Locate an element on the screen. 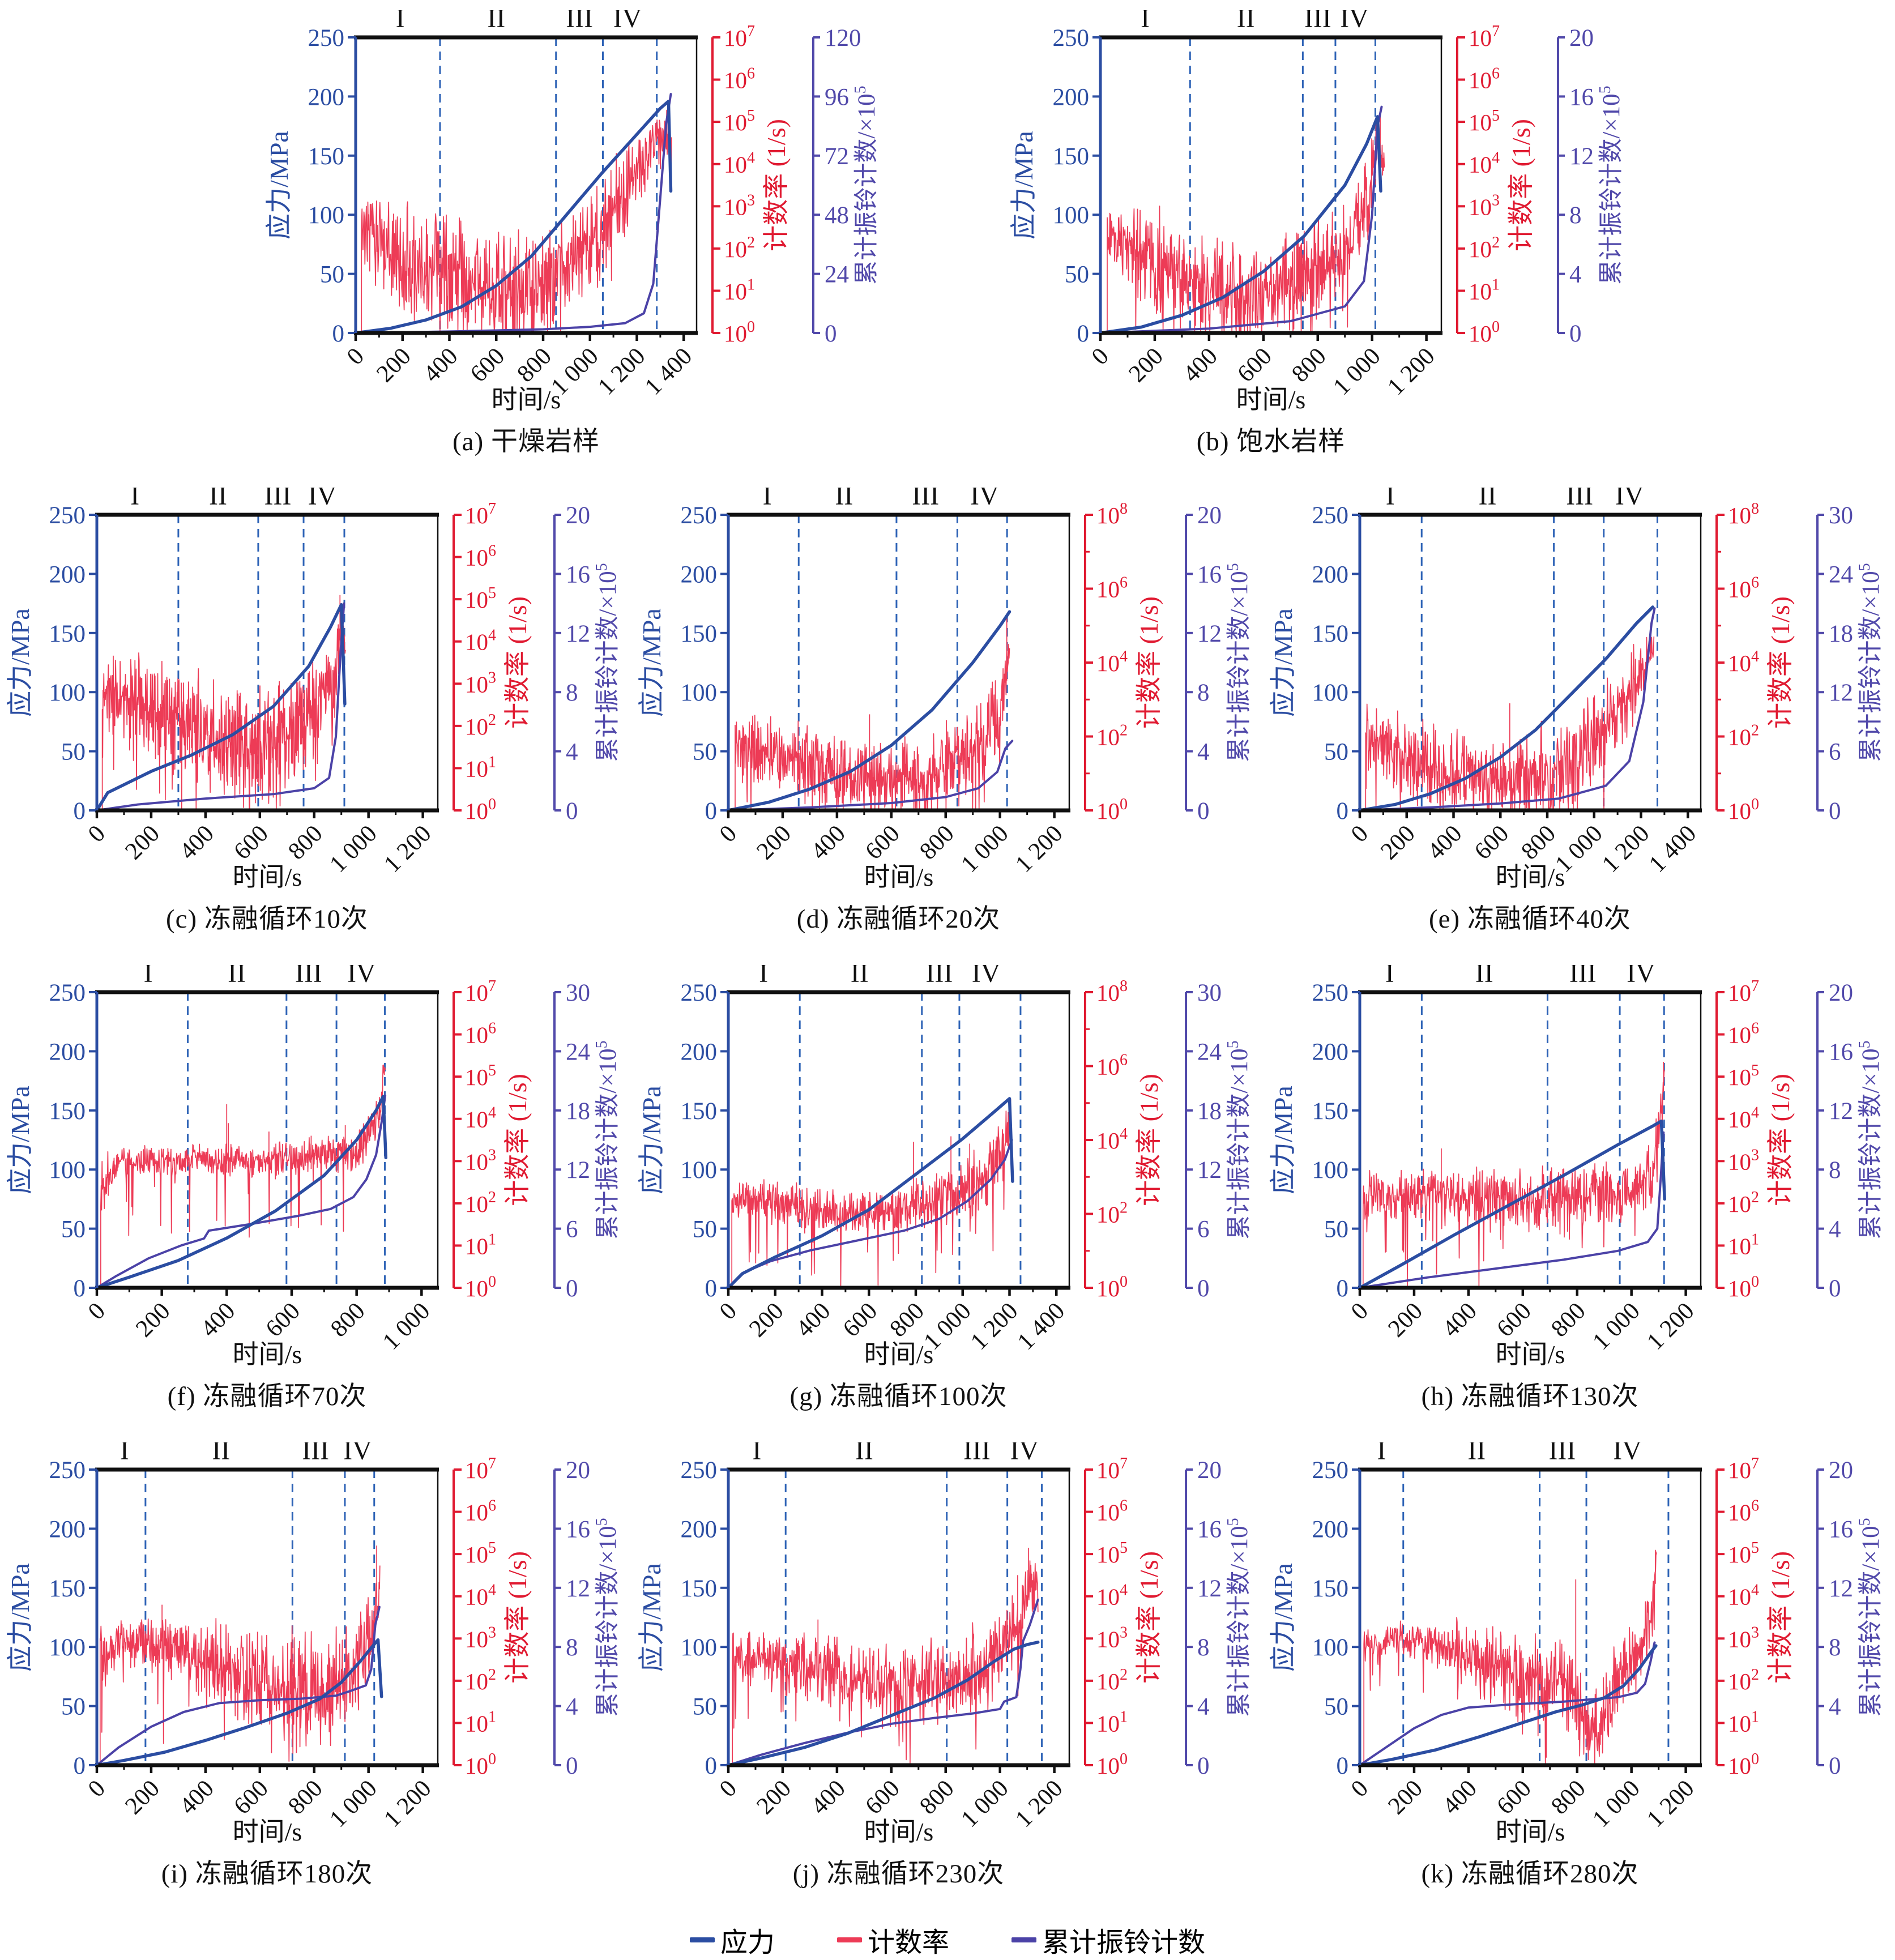  cumulative-tick-label: 20 is located at coordinates (578, 515).